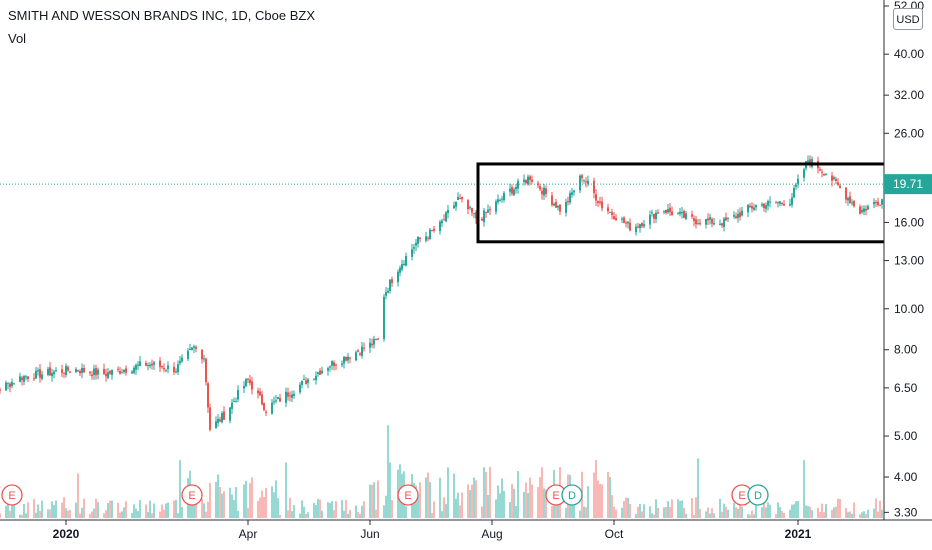 This screenshot has height=550, width=932. Describe the element at coordinates (909, 222) in the screenshot. I see `price-tick-label: 16.00` at that location.